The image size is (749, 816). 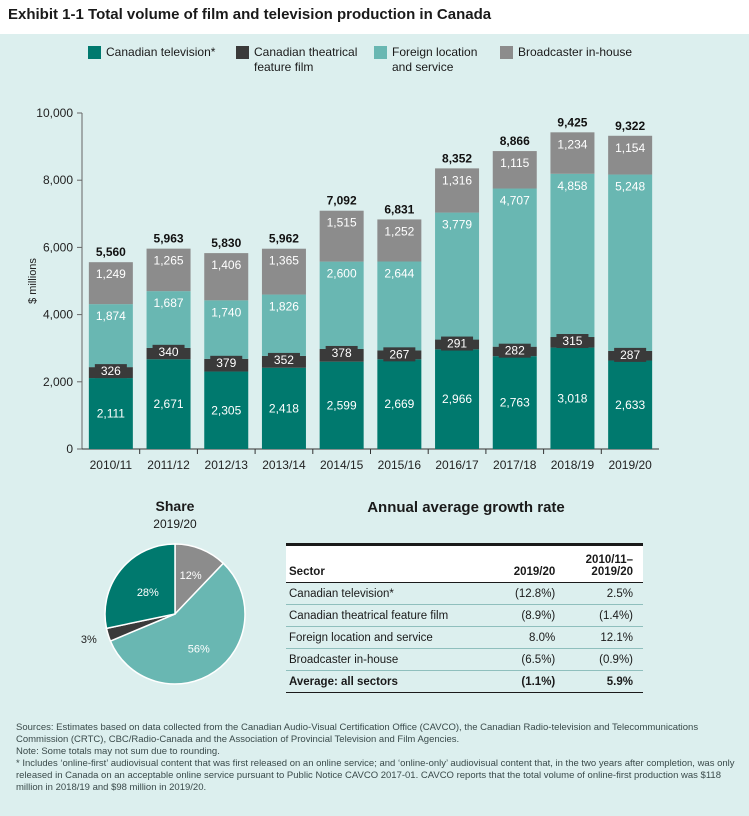 What do you see at coordinates (399, 209) in the screenshot?
I see `total-label: 6,831` at bounding box center [399, 209].